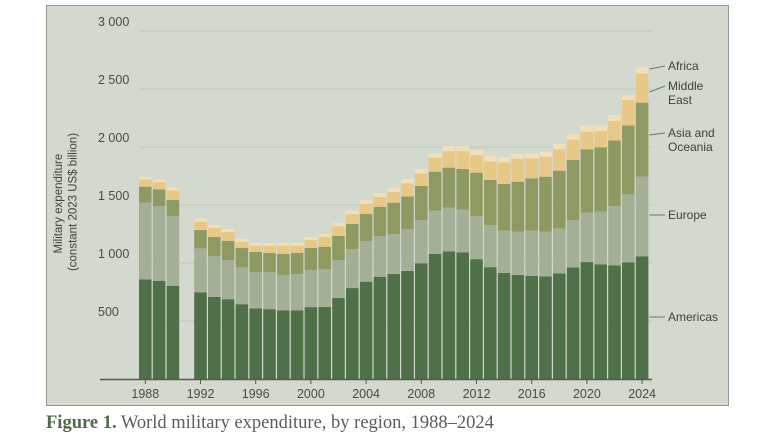 Image resolution: width=780 pixels, height=438 pixels. I want to click on legend-label-line: Africa, so click(683, 66).